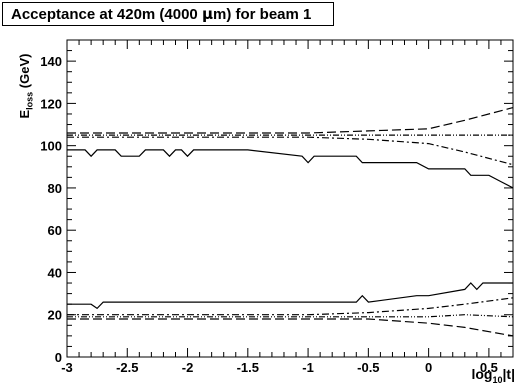 The width and height of the screenshot is (523, 385). Describe the element at coordinates (58, 357) in the screenshot. I see `y-tick-label: 0` at that location.